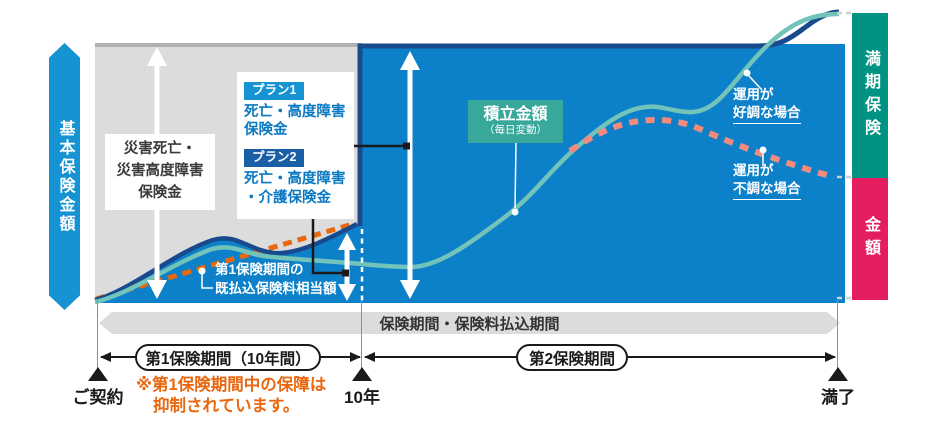 The width and height of the screenshot is (928, 437). I want to click on accumulation-amount-badge: 積立金額 （毎日変動）, so click(515, 121).